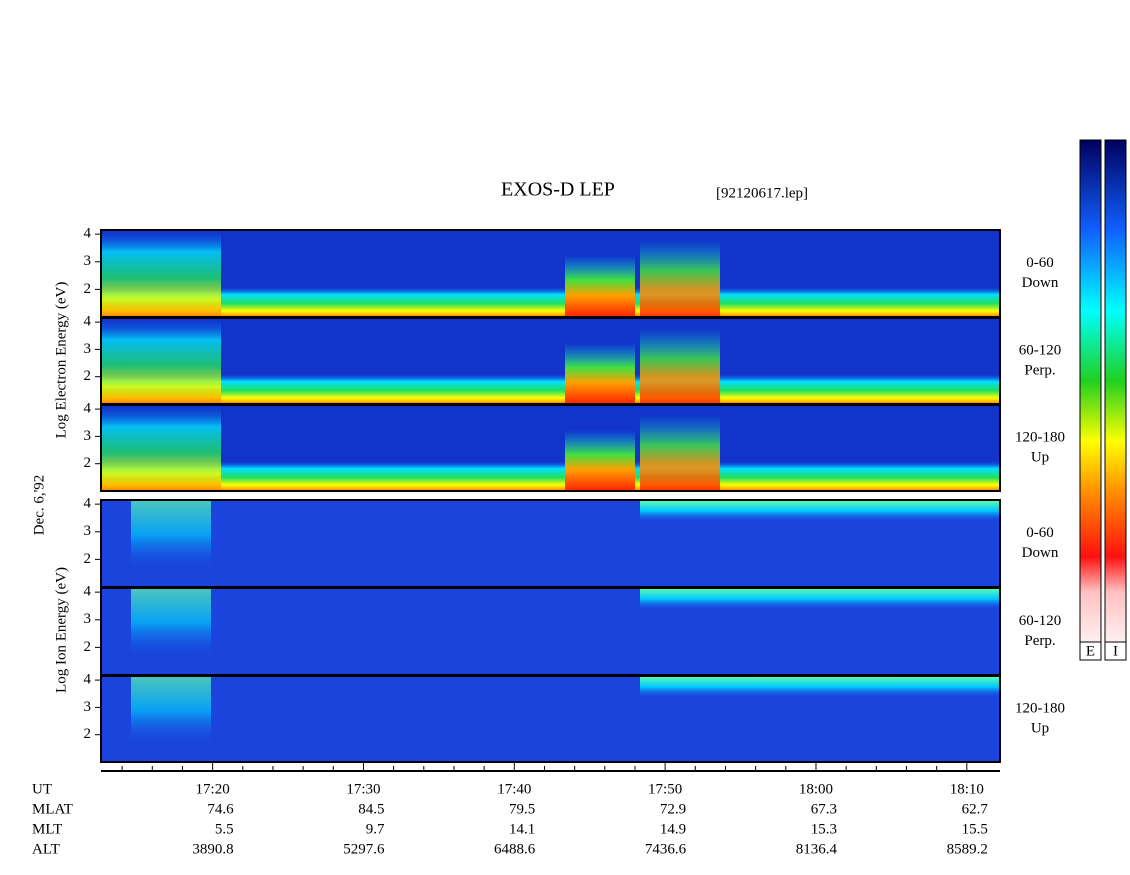 The height and width of the screenshot is (875, 1130). What do you see at coordinates (220, 809) in the screenshot?
I see `row-value: 74.6` at bounding box center [220, 809].